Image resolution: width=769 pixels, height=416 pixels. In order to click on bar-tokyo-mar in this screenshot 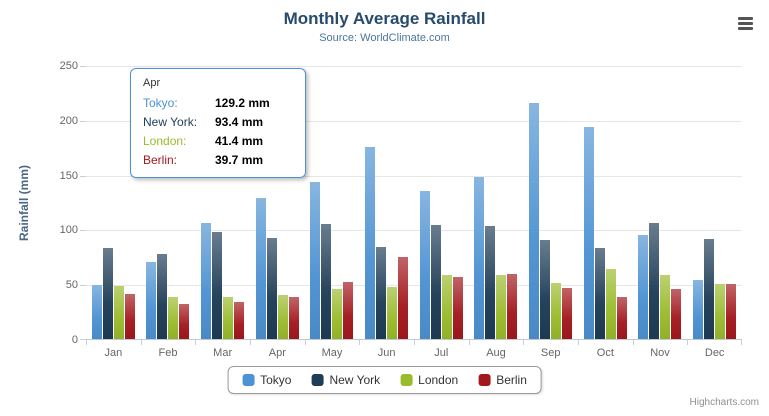, I will do `click(206, 281)`.